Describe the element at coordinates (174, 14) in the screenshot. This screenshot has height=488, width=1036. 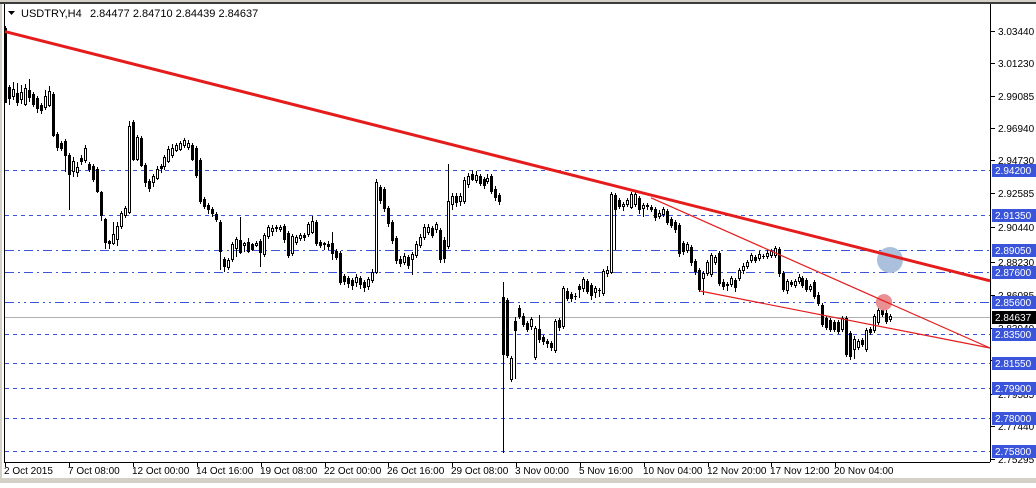
I see `svg-text:2.84477 2.84710 2.84439 2.8463: 2.84477 2.84710 2.84439 2.84637` at that location.